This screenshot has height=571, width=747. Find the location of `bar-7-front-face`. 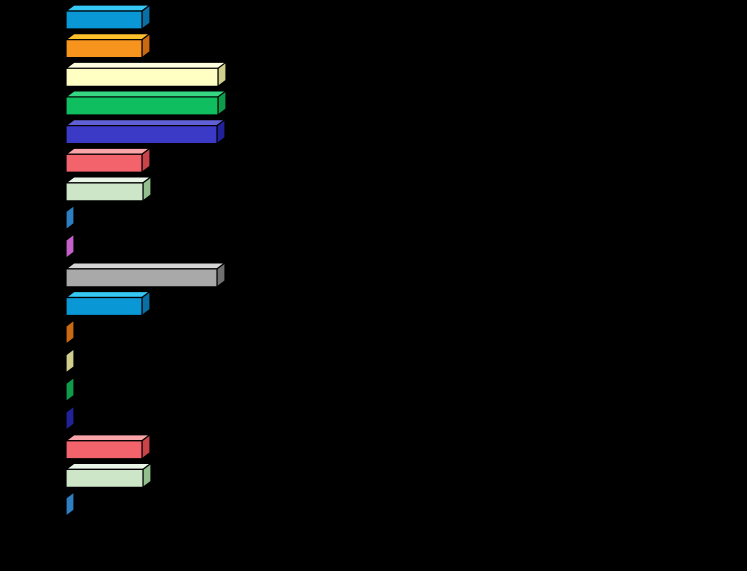

bar-7-front-face is located at coordinates (104, 192).